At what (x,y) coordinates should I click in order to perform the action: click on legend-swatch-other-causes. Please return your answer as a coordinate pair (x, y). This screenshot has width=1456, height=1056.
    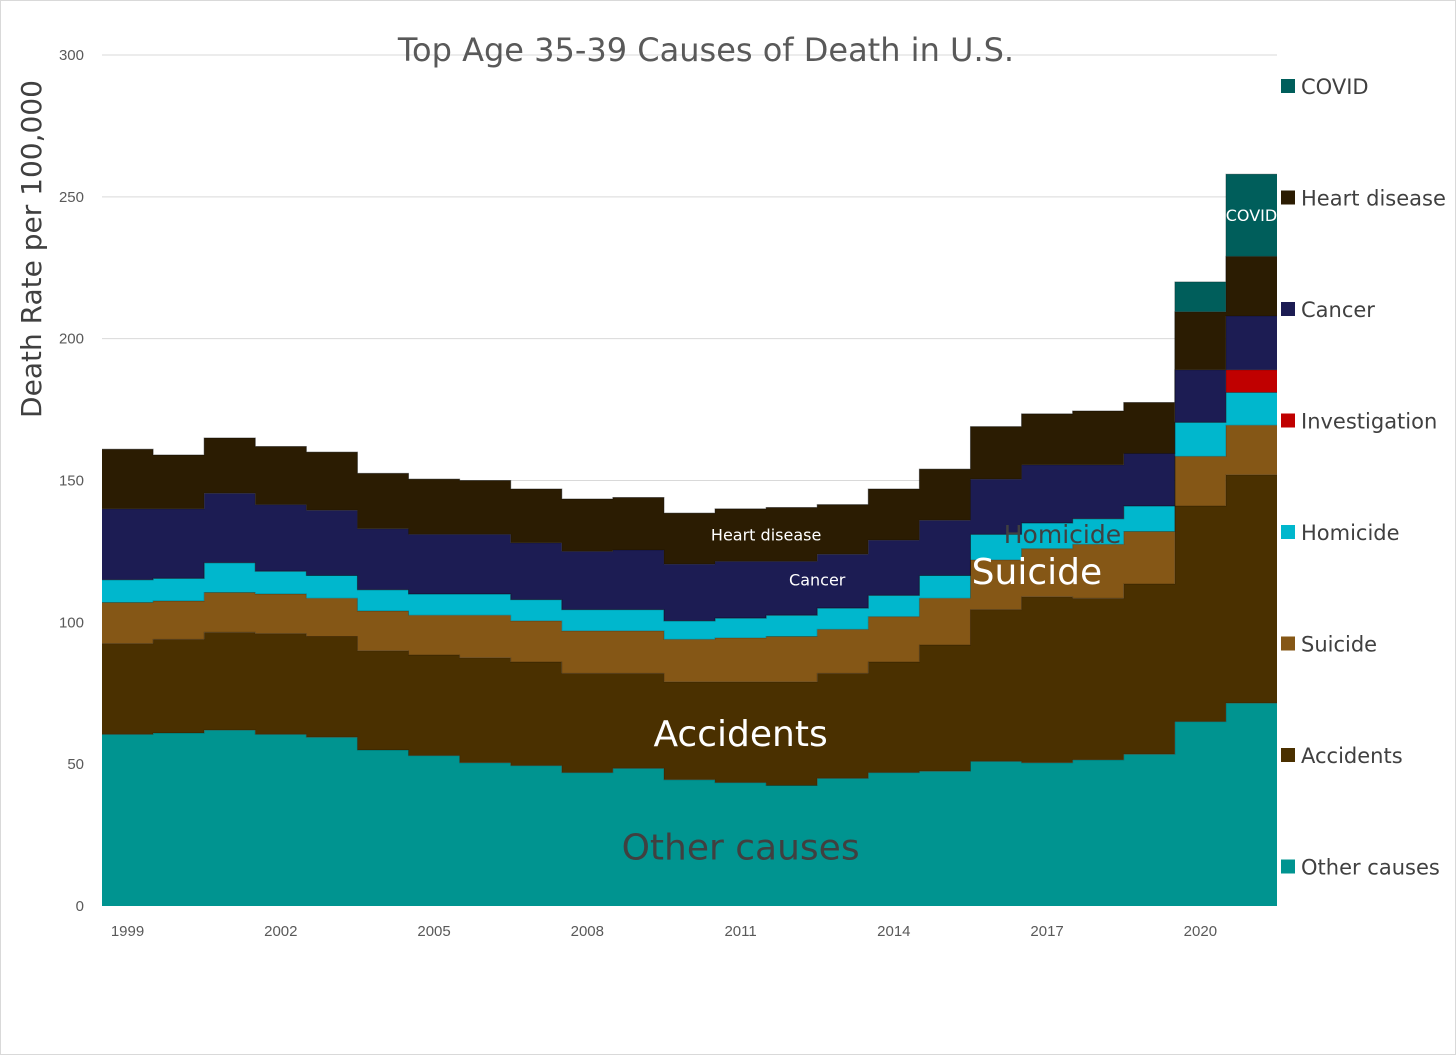
    Looking at the image, I should click on (1288, 866).